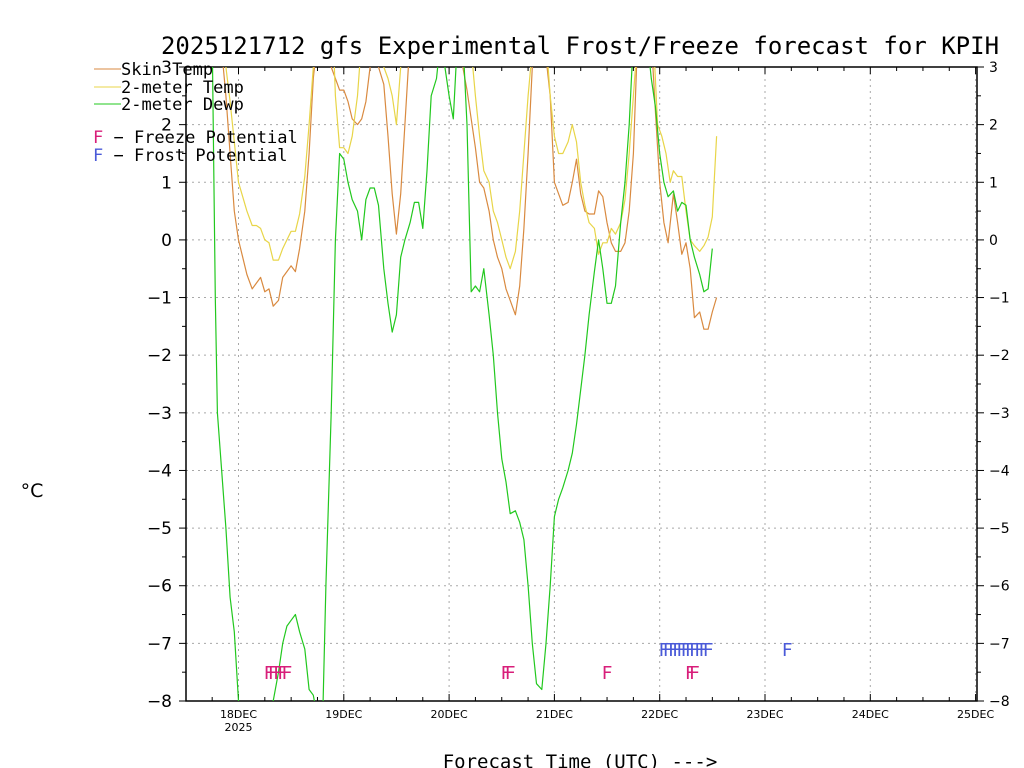 This screenshot has width=1024, height=768. I want to click on y-tick-label-right: 1, so click(993, 183).